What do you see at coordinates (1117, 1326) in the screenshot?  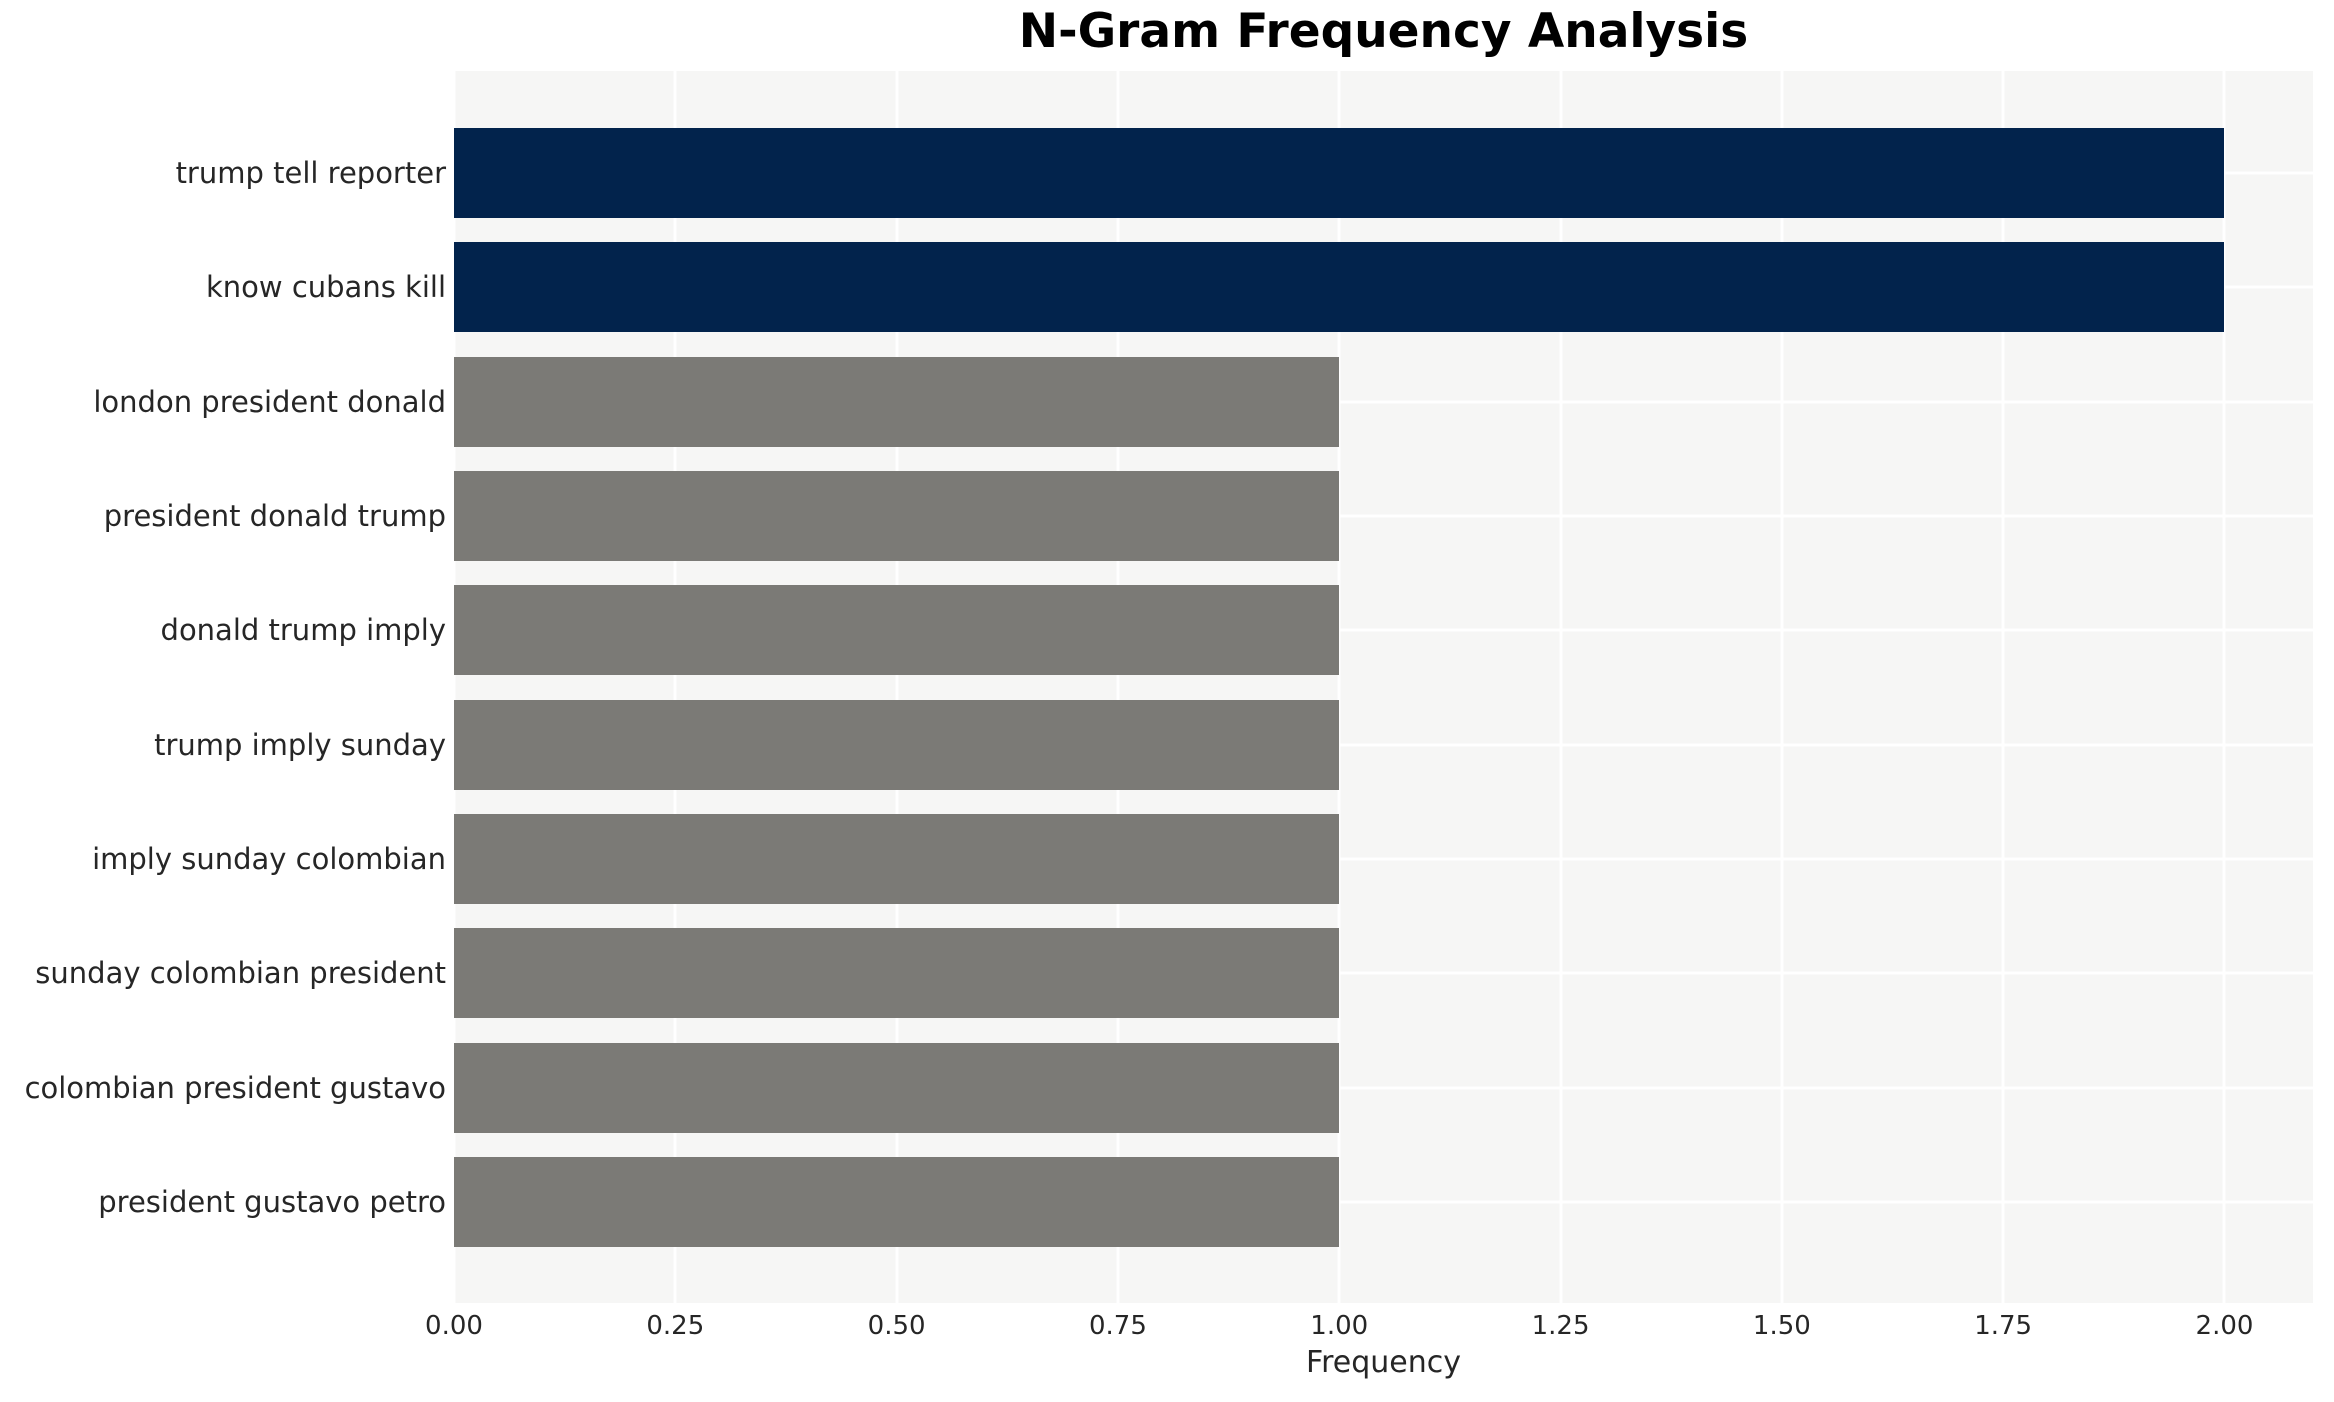 I see `x-tick-label: 0.75` at bounding box center [1117, 1326].